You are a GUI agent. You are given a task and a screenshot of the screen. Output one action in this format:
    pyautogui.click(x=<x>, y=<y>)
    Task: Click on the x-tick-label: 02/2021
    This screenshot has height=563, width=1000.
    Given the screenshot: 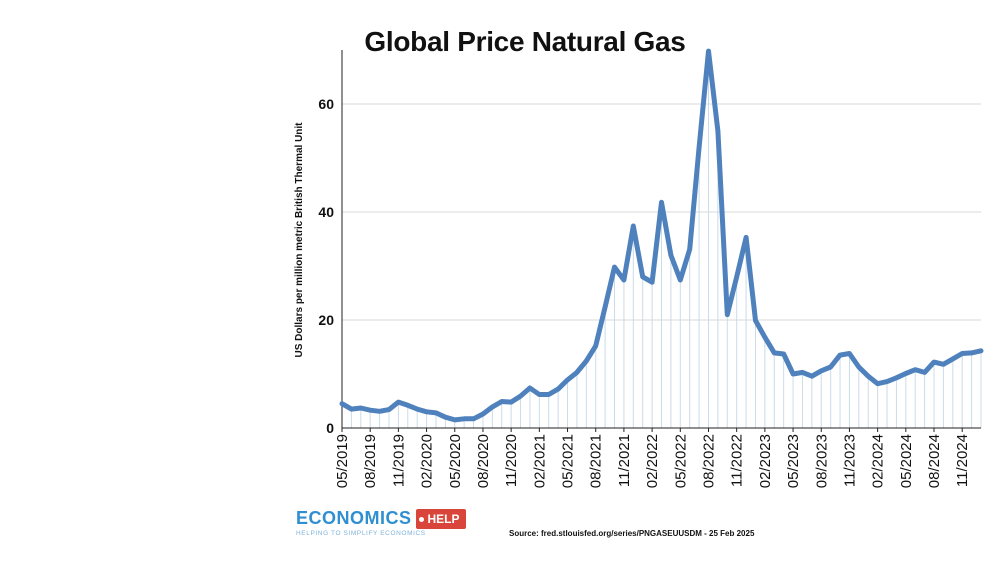 What is the action you would take?
    pyautogui.click(x=539, y=461)
    